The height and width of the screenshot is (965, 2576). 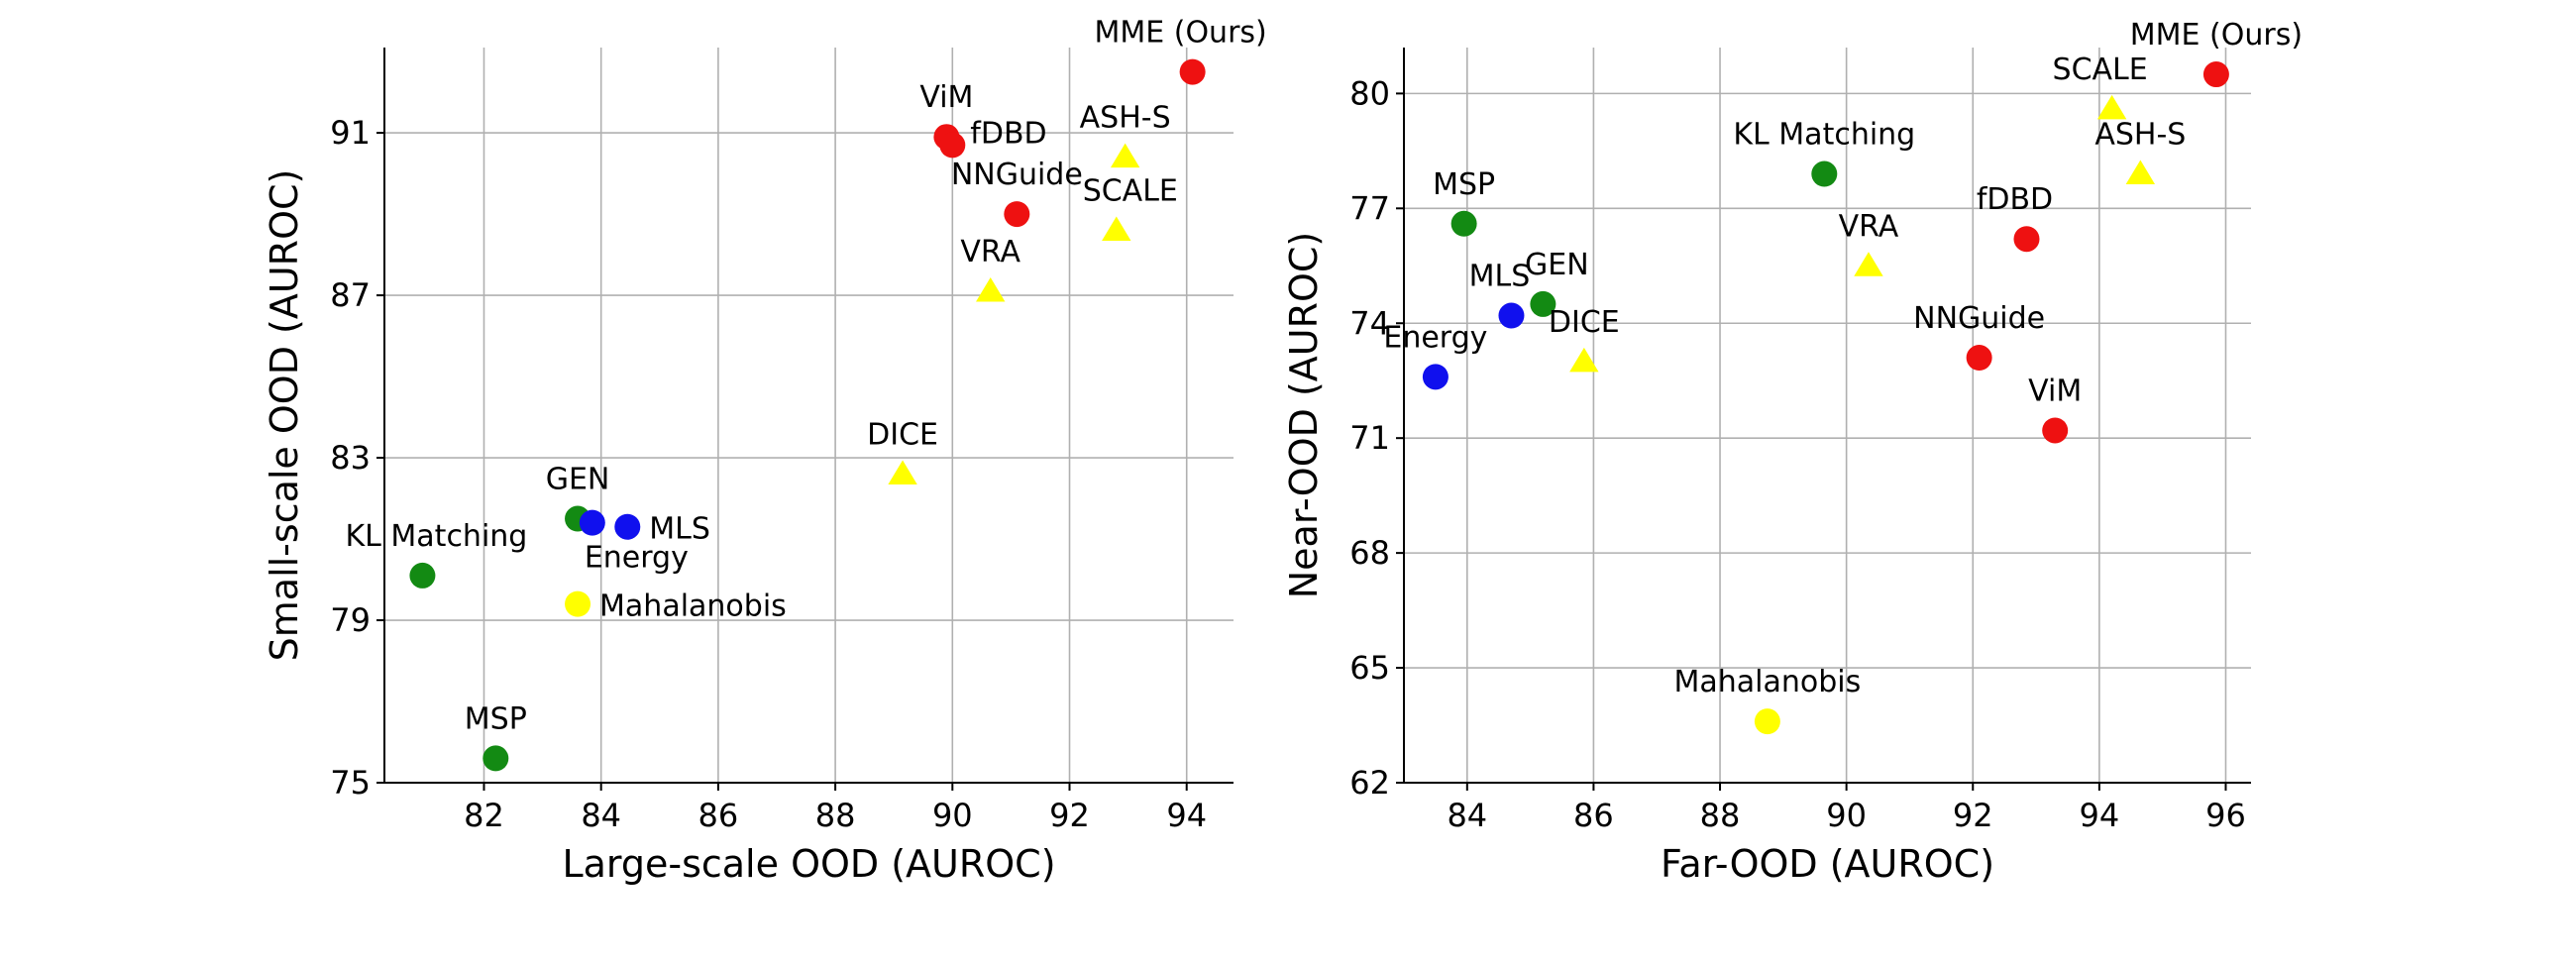 I want to click on left-point-label-nnguide: NNGuide, so click(x=1017, y=175).